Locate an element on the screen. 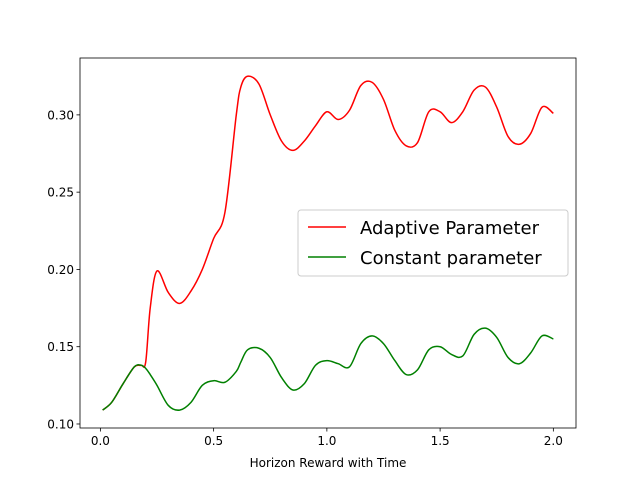 This screenshot has height=484, width=640. y-tick-label: 0.10 is located at coordinates (60, 424).